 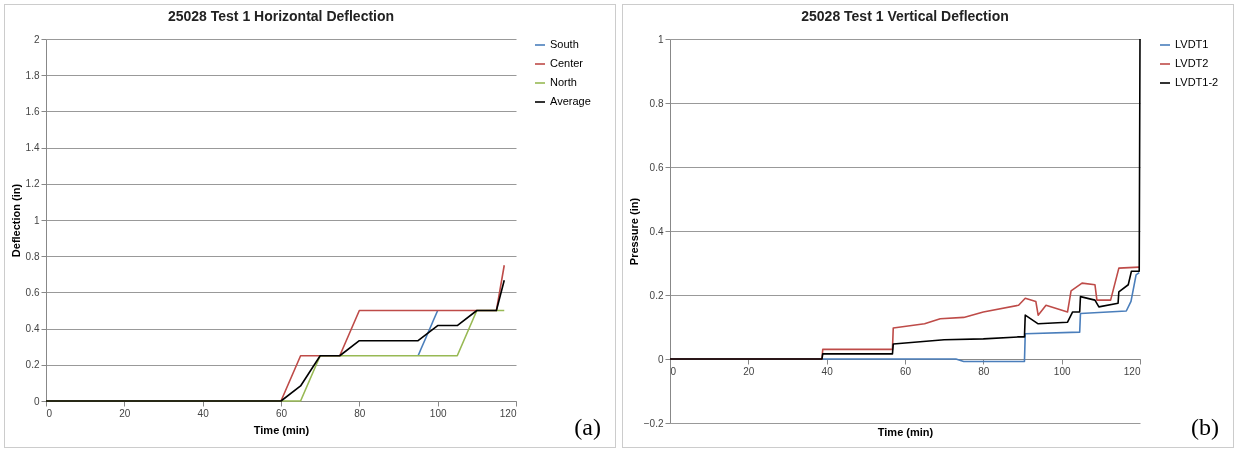 I want to click on text: (b), so click(x=1205, y=427).